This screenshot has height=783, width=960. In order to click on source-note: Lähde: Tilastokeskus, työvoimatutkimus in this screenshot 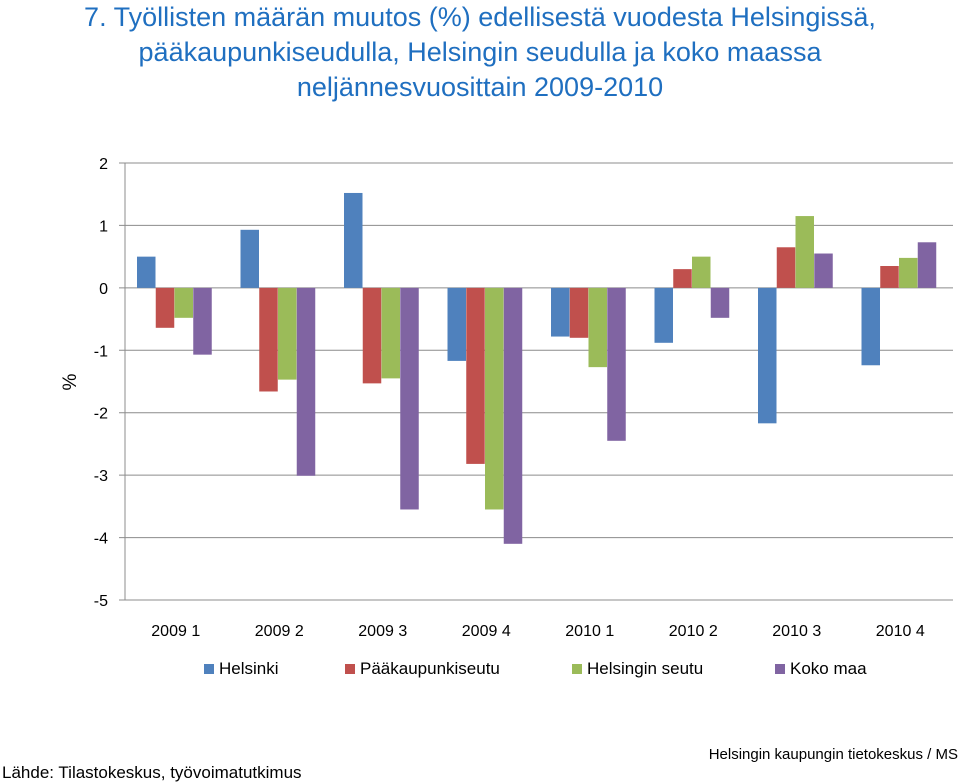, I will do `click(152, 772)`.